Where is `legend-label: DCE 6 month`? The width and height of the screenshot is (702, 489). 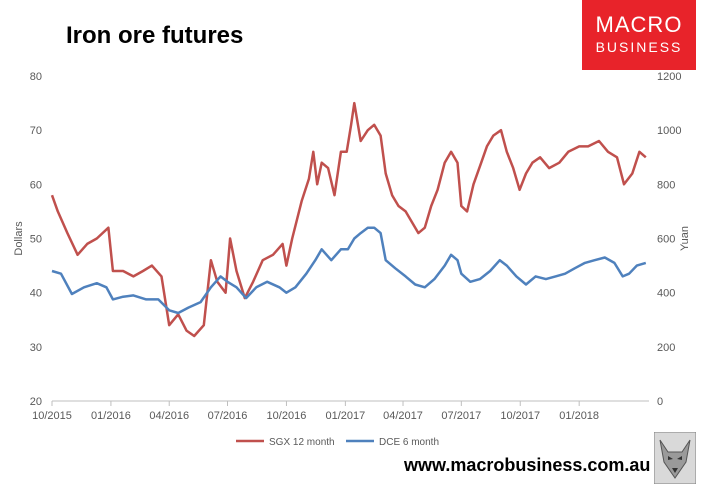
legend-label: DCE 6 month is located at coordinates (409, 442).